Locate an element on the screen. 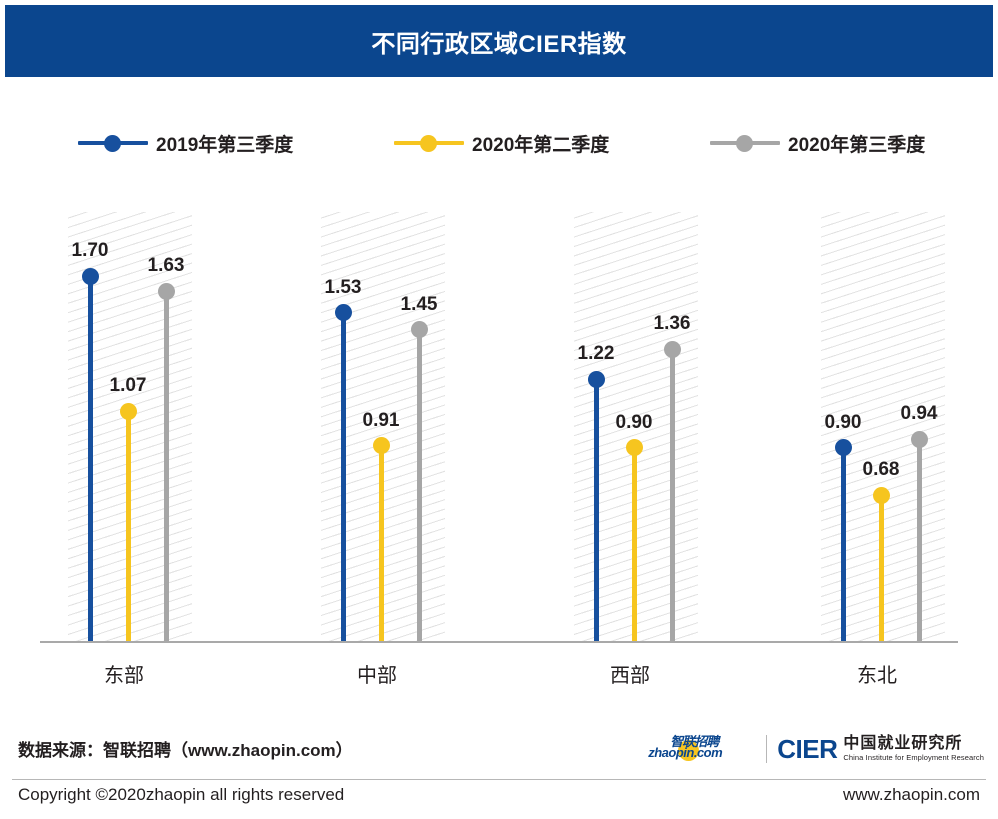 This screenshot has height=819, width=998. page-title: 不同行政区域CIER指数 is located at coordinates (499, 44).